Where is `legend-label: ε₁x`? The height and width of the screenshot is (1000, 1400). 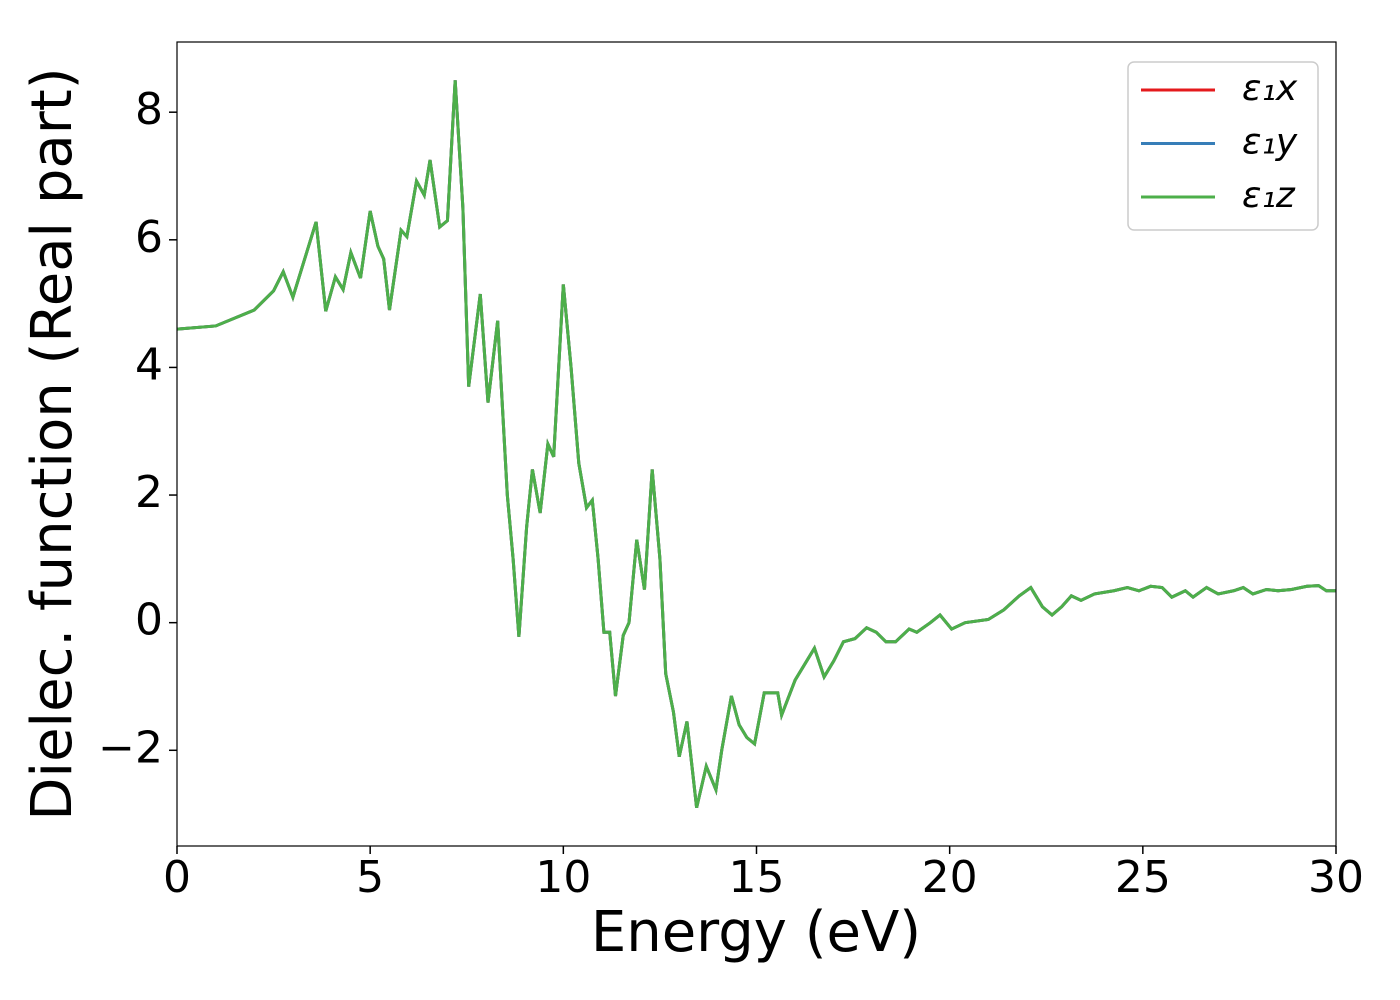 legend-label: ε₁x is located at coordinates (1270, 88).